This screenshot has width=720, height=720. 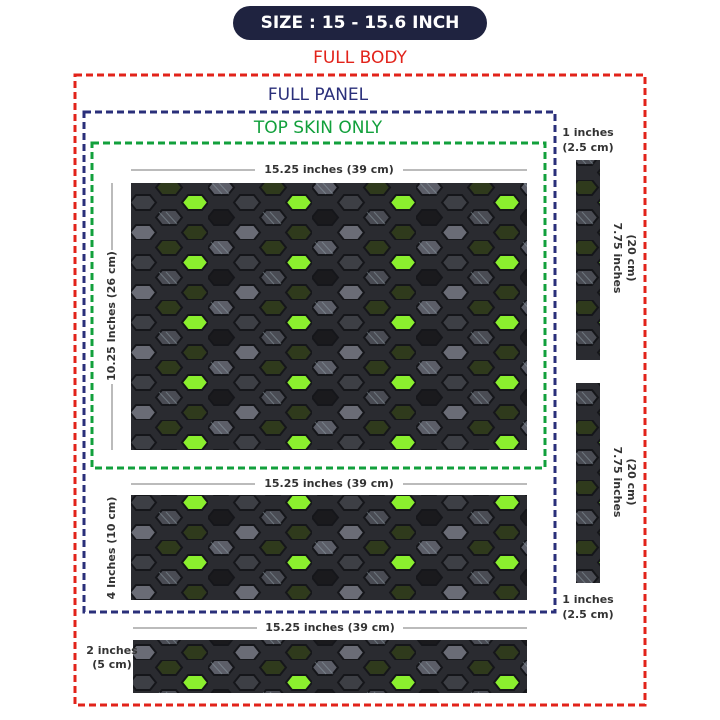 I want to click on palm-height: 4 Inches (10 cm), so click(x=111, y=548).